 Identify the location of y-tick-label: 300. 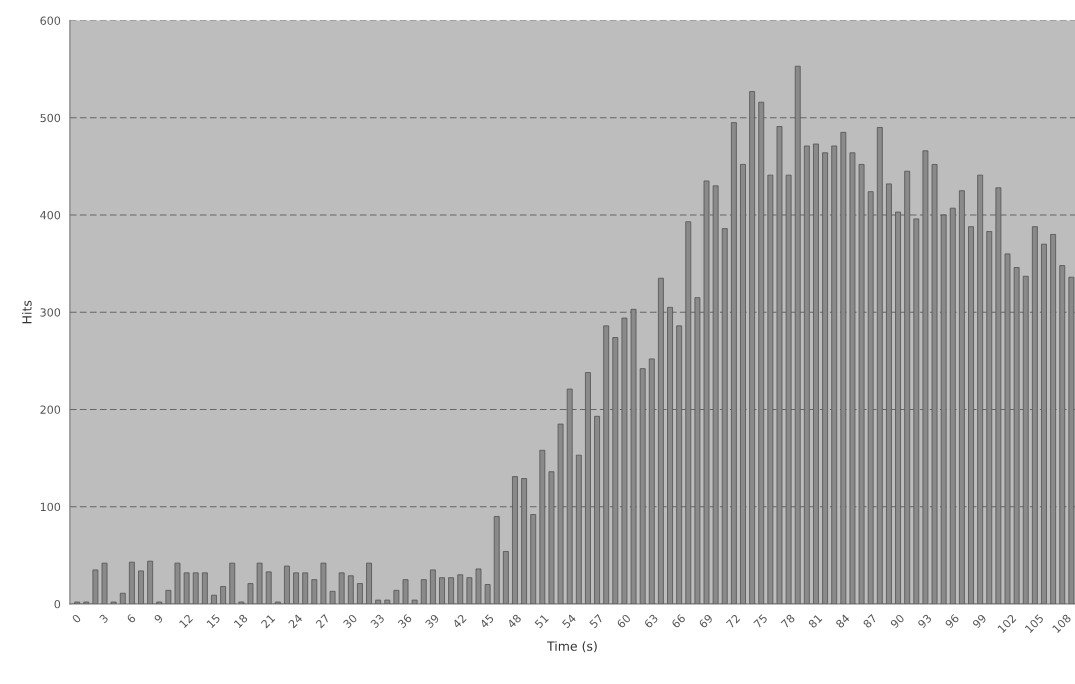
(50, 312).